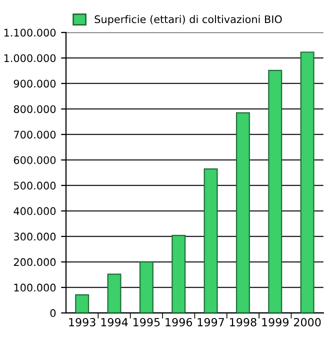 The image size is (330, 342). I want to click on y-tick-label: 500.000, so click(35, 186).